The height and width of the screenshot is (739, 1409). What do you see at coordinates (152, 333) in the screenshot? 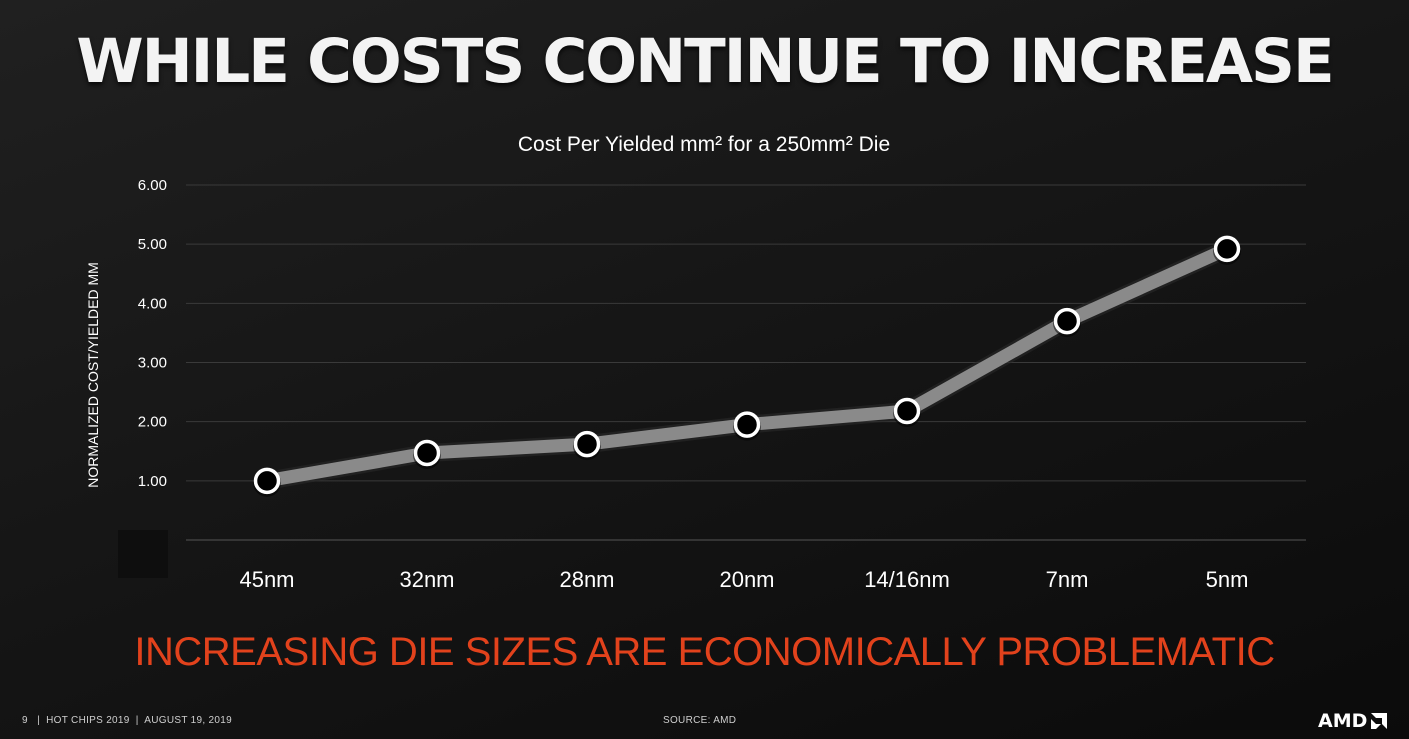
I see `y-tick-labels: 6.00 5.00 4.00 3.00 2.00 1.00` at bounding box center [152, 333].